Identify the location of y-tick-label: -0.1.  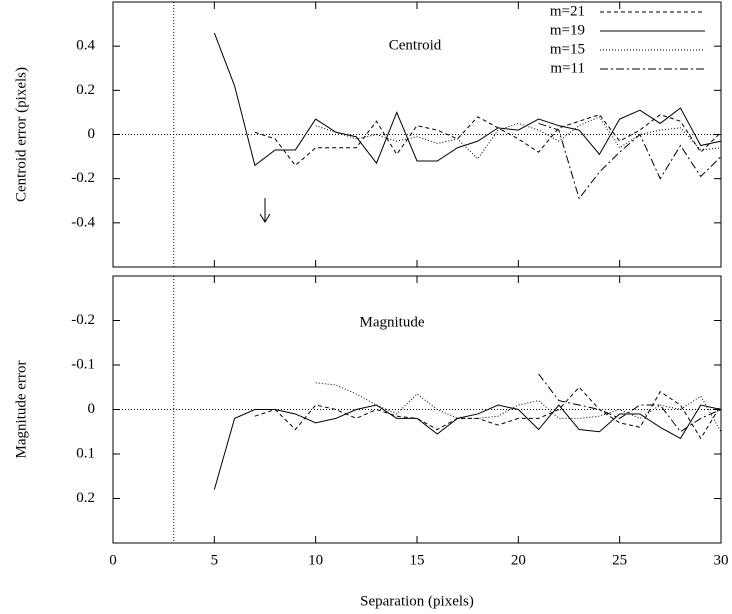
(83, 364).